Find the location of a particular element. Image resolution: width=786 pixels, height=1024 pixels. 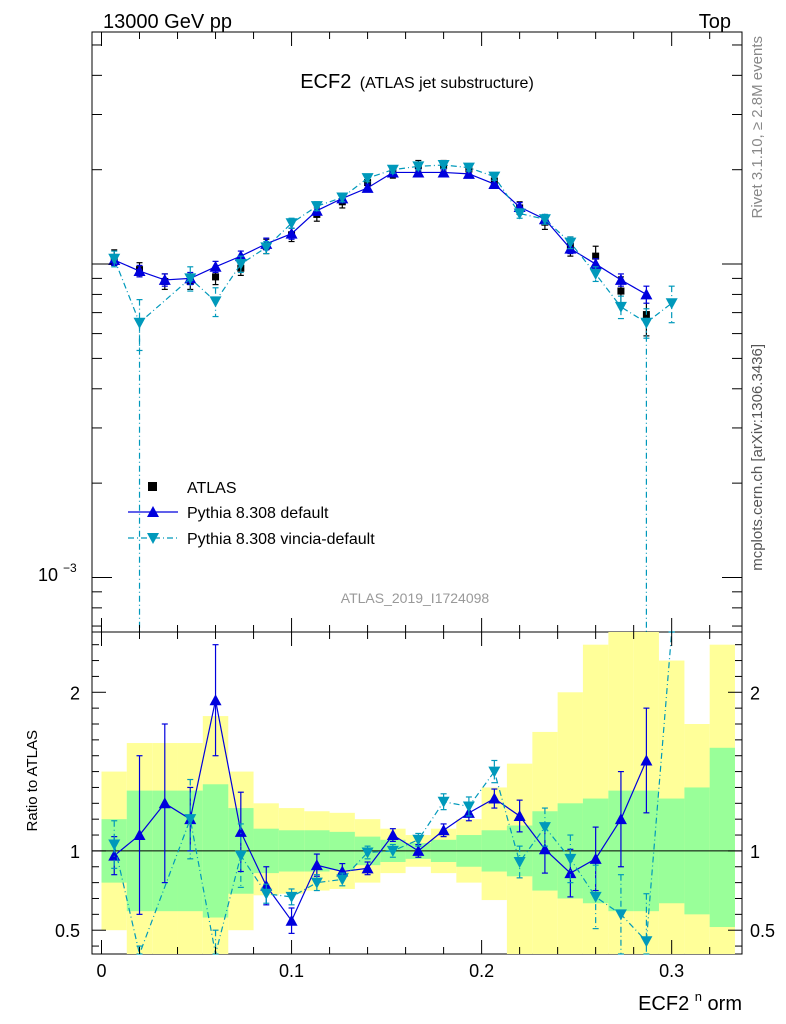

rivet-version-label: Rivet 3.1.10, ≥ 2.8M events is located at coordinates (757, 127).